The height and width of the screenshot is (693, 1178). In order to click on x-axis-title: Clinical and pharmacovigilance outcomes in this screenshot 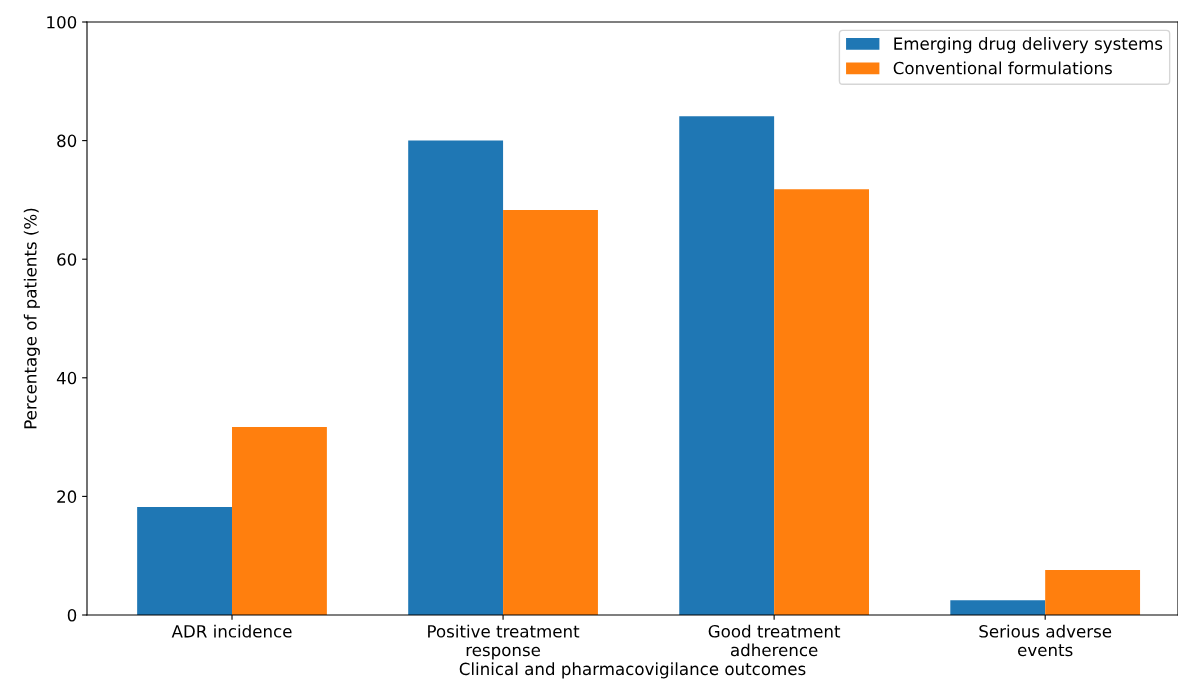, I will do `click(632, 670)`.